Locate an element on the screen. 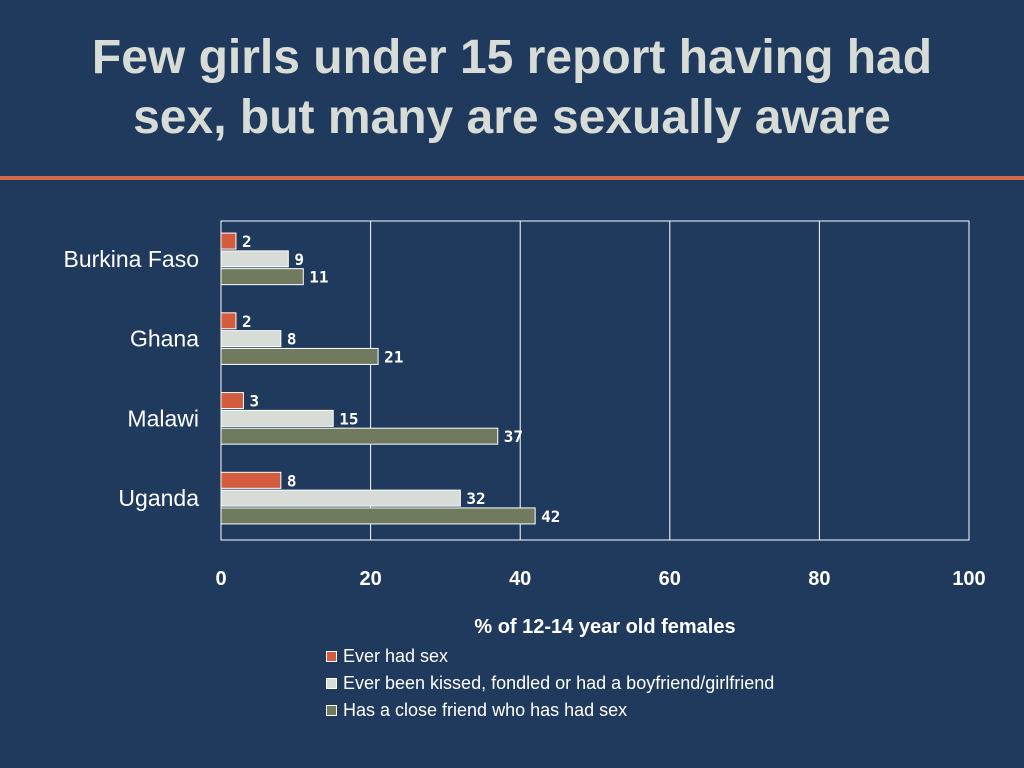 This screenshot has height=768, width=1024. data-label: 37 is located at coordinates (513, 436).